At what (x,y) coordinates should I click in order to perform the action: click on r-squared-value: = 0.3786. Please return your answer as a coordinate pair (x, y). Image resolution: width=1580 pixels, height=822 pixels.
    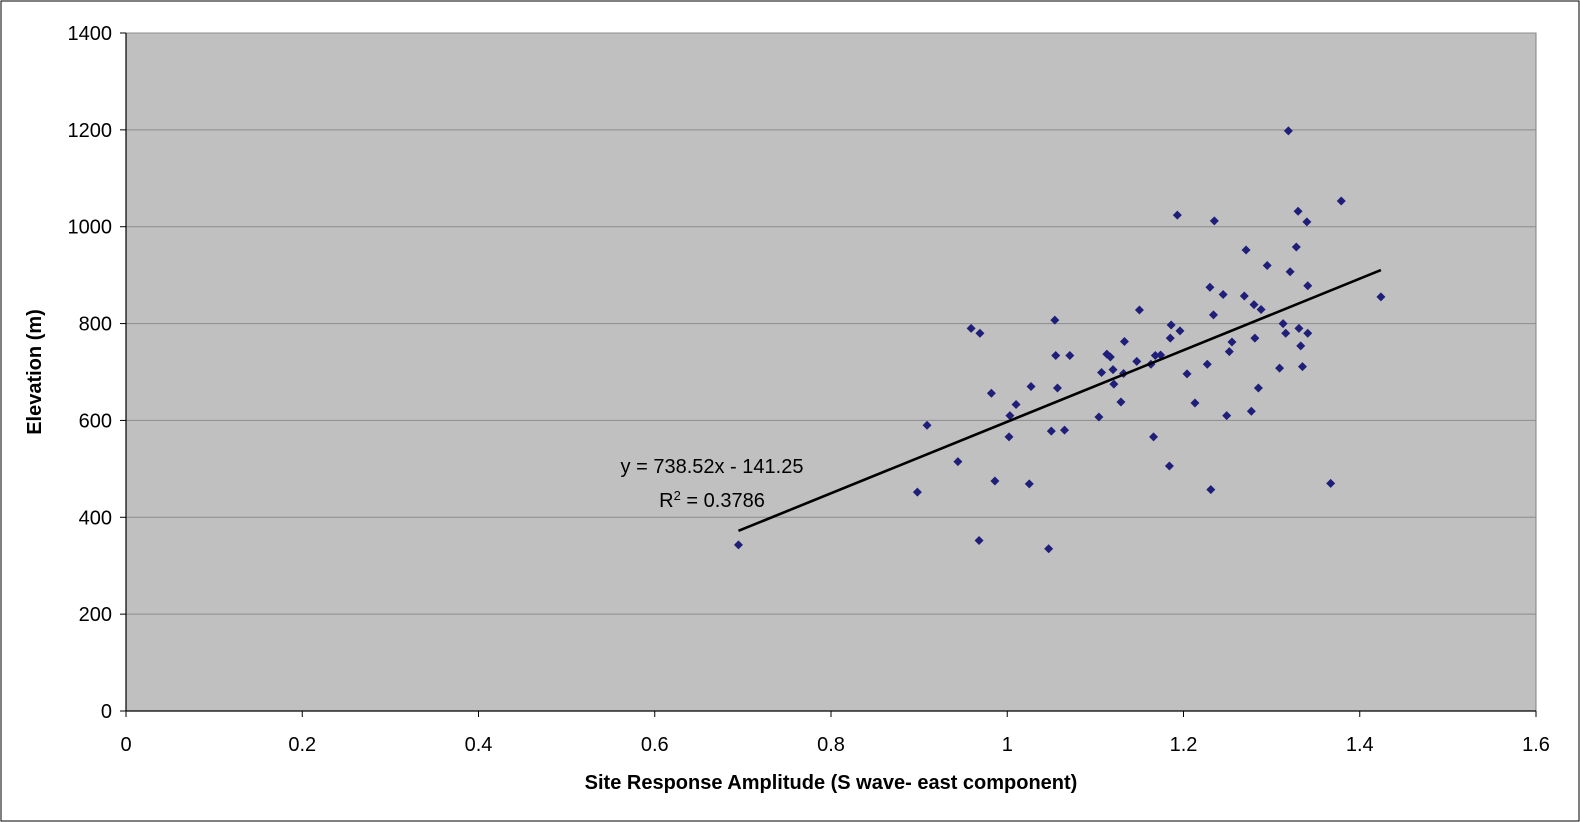
    Looking at the image, I should click on (723, 501).